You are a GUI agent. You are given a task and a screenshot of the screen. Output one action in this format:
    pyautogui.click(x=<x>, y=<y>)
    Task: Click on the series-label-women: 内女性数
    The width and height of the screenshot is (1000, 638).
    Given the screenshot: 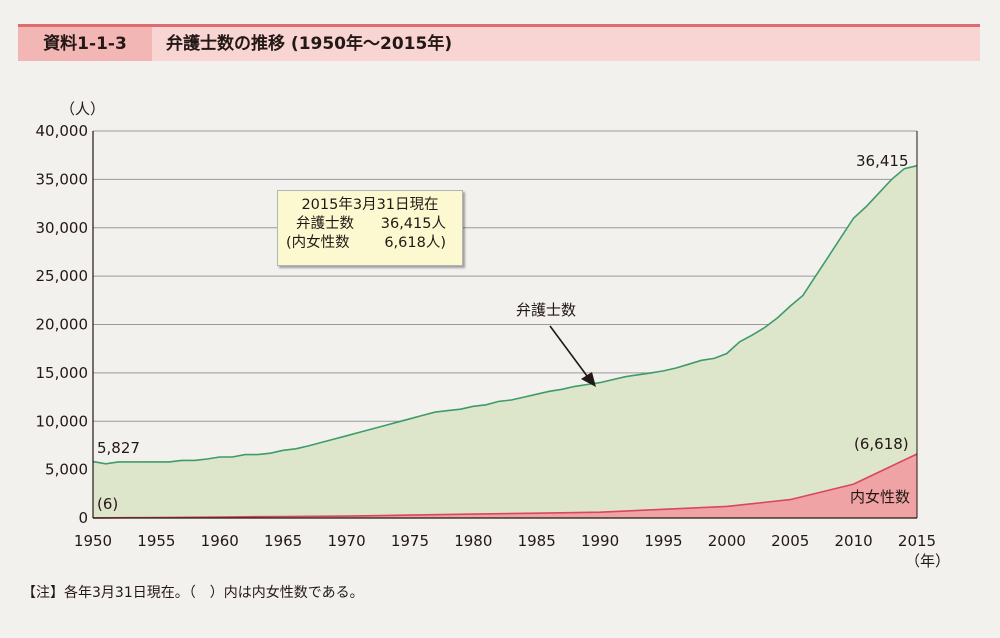 What is the action you would take?
    pyautogui.click(x=880, y=497)
    